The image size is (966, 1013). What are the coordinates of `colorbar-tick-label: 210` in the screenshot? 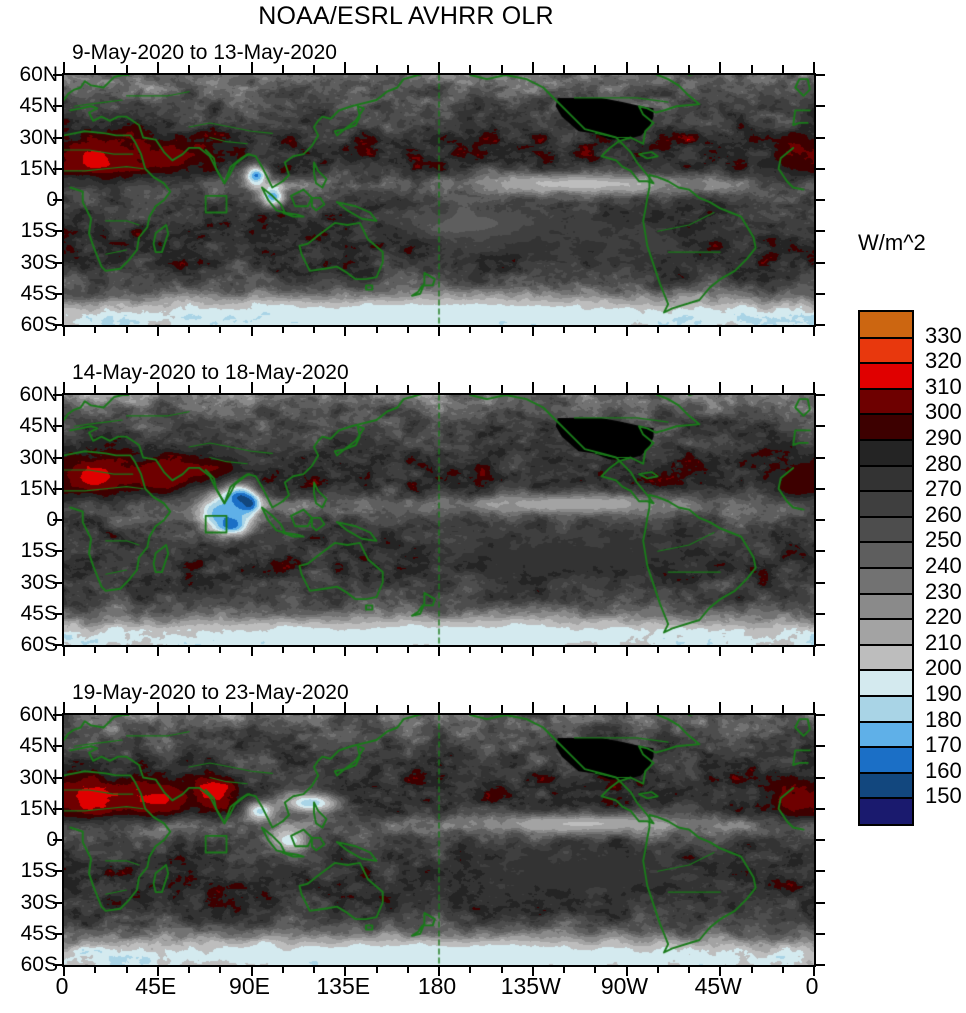 It's located at (943, 642).